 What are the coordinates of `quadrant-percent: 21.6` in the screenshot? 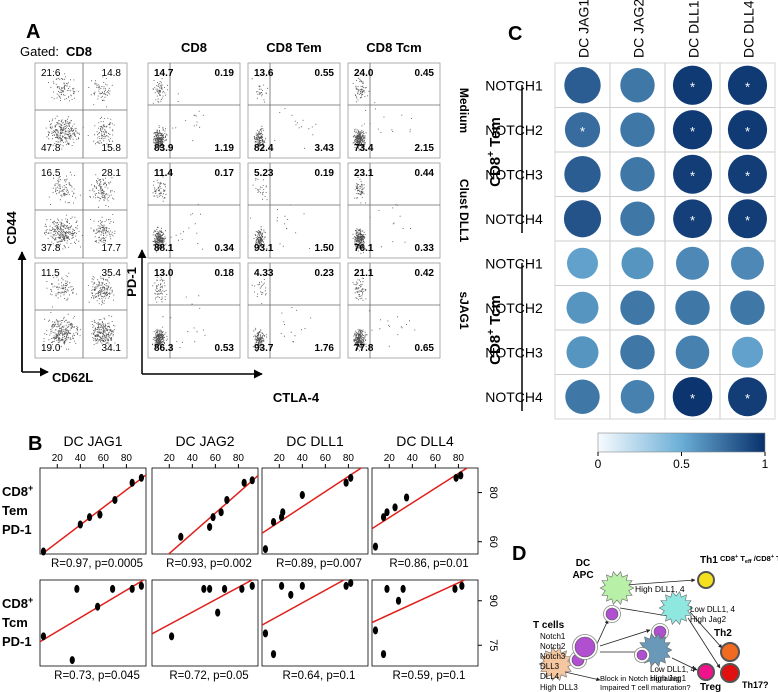 It's located at (51, 73).